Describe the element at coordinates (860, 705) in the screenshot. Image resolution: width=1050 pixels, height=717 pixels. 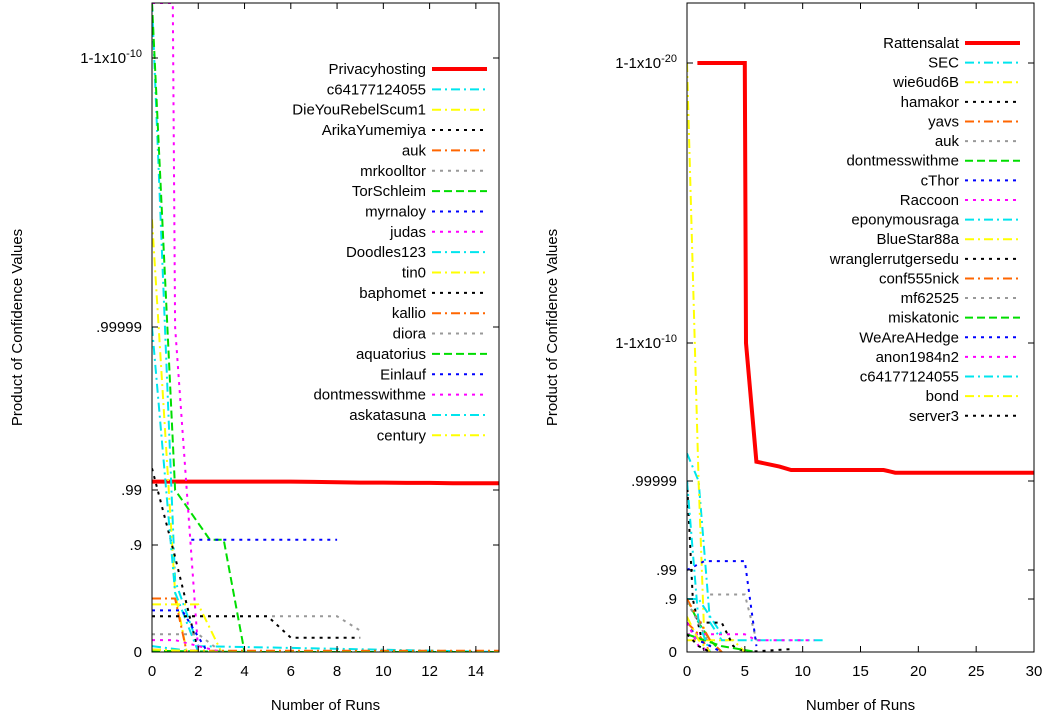
I see `chart-1-x-axis-title: Number of Runs` at that location.